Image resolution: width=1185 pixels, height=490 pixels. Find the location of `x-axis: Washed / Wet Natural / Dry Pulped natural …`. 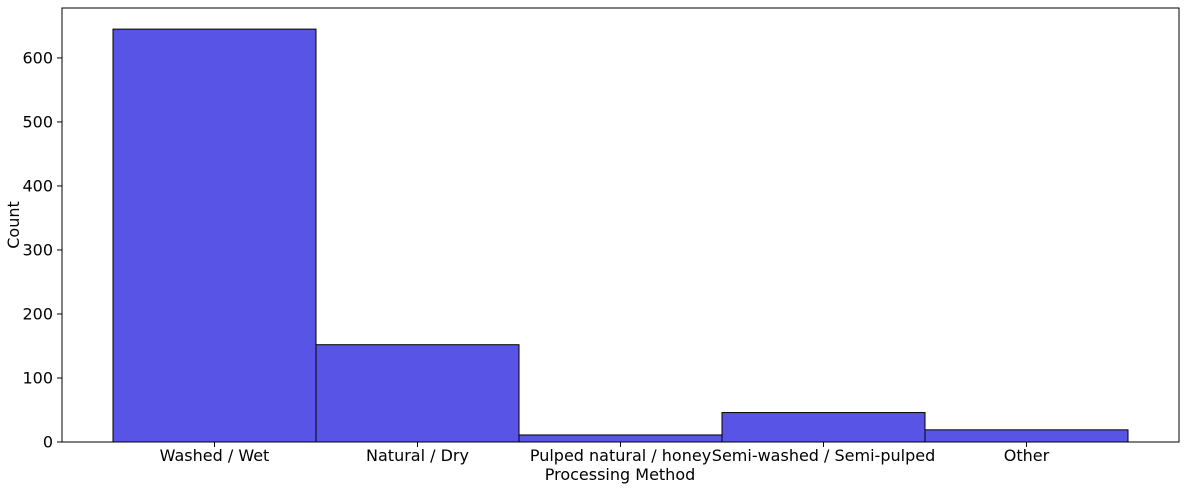

x-axis: Washed / Wet Natural / Dry Pulped natural … is located at coordinates (605, 453).